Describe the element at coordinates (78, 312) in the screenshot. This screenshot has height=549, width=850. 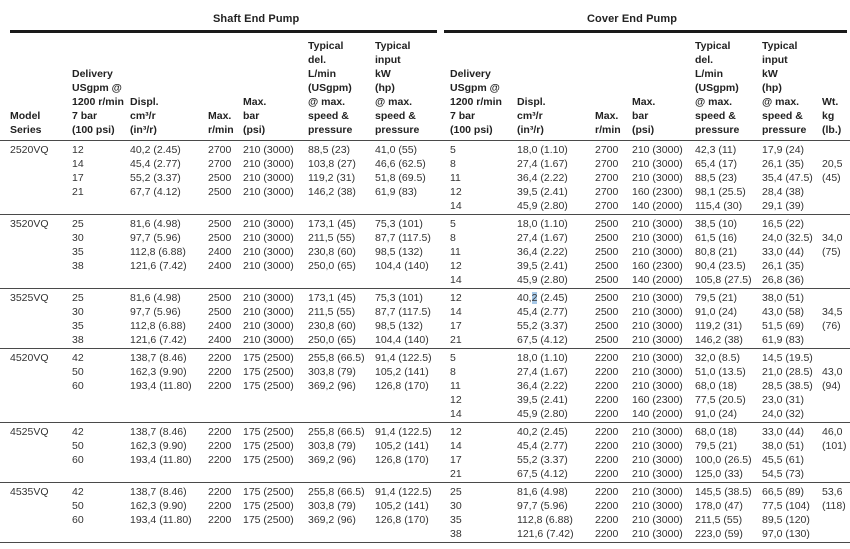
I see `cell-shaft-delivery: 30` at that location.